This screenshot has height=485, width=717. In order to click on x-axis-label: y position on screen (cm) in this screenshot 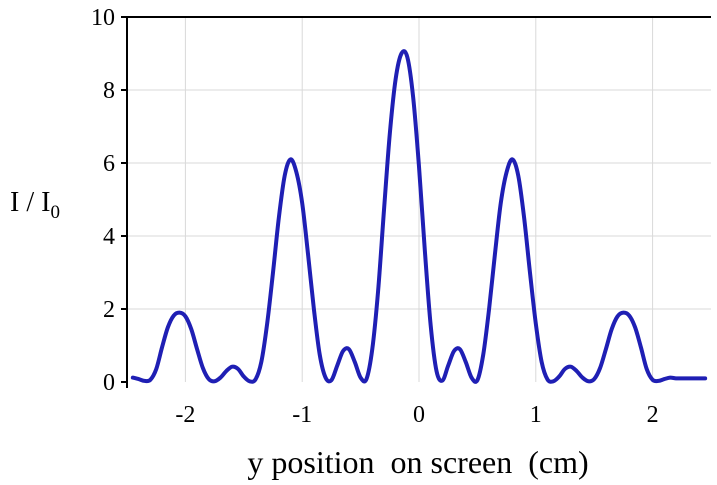, I will do `click(417, 462)`.